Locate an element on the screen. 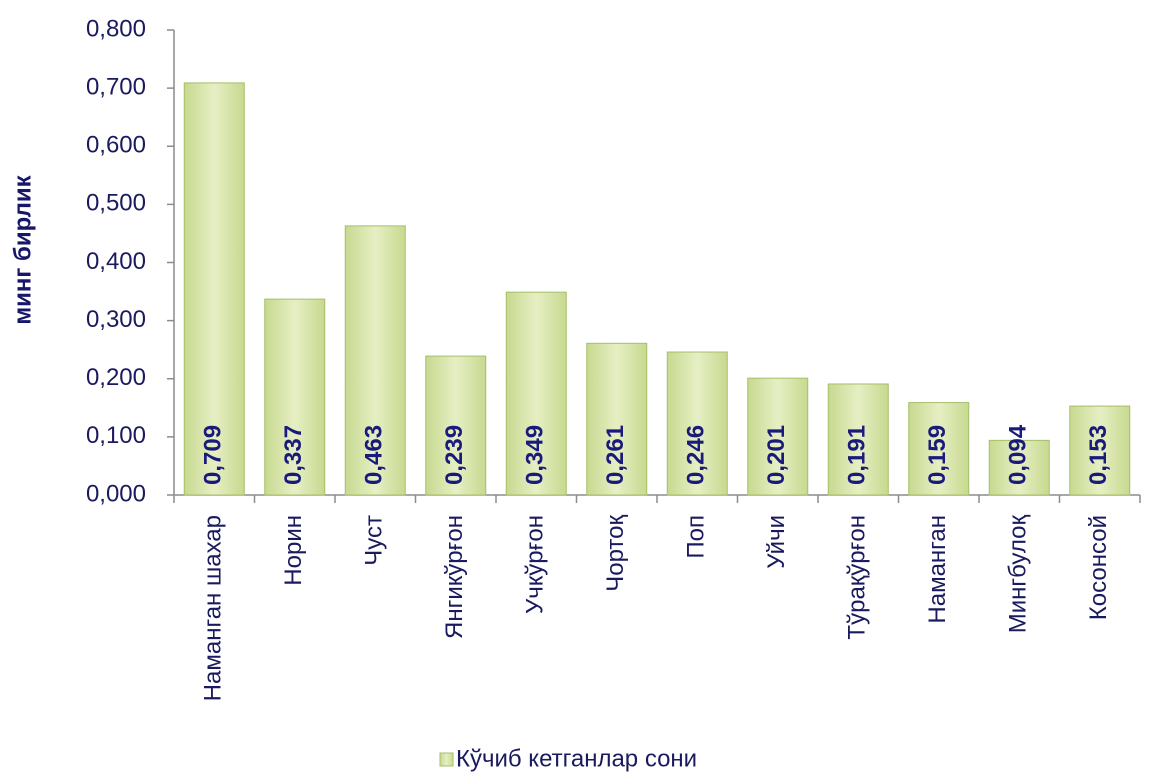 This screenshot has width=1150, height=776. value-label: 0,159 is located at coordinates (937, 455).